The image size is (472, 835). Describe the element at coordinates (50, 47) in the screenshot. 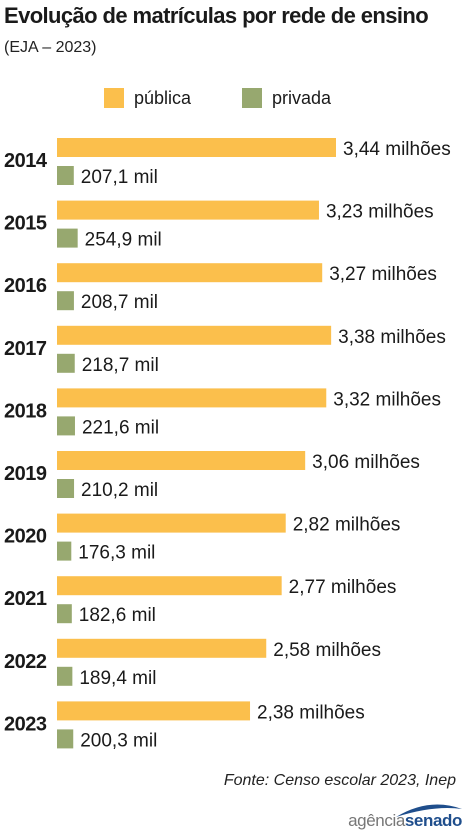

I see `chart-subtitle: (EJA – 2023)` at that location.